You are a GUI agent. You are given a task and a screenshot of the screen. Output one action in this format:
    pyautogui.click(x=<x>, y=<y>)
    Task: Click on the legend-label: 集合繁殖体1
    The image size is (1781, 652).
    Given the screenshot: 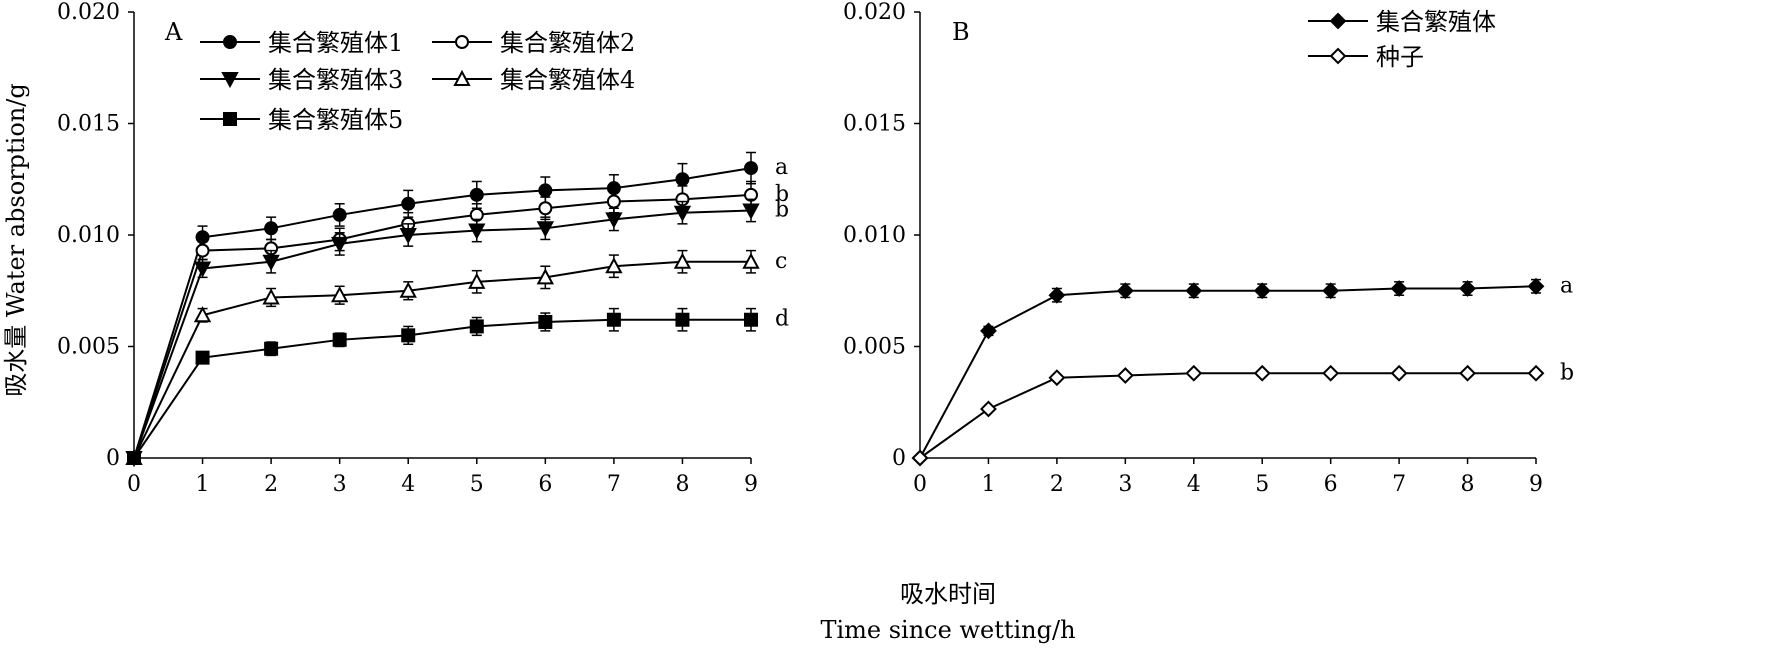 What is the action you would take?
    pyautogui.click(x=335, y=43)
    